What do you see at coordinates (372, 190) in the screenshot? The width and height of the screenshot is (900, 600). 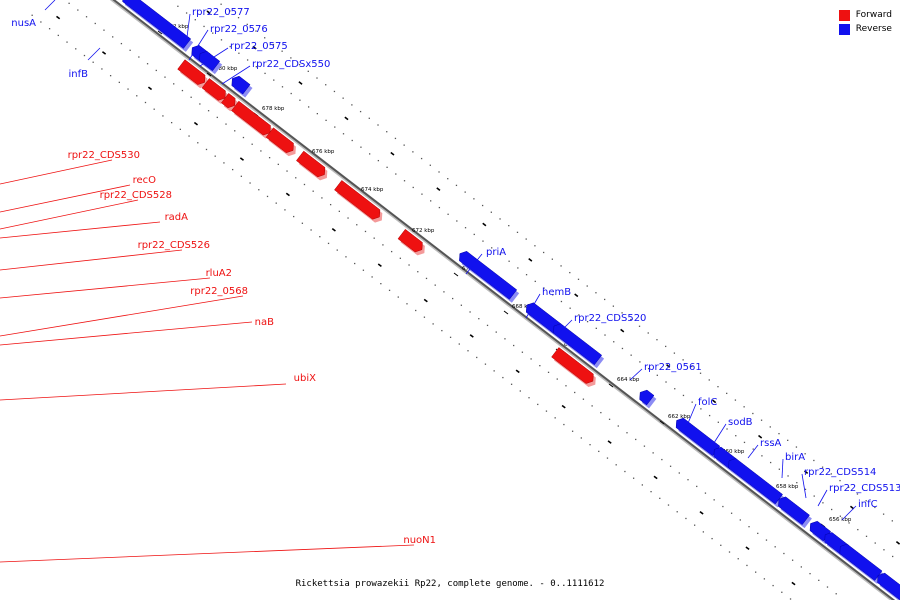 I see `scale-tick-label: 674 kbp` at bounding box center [372, 190].